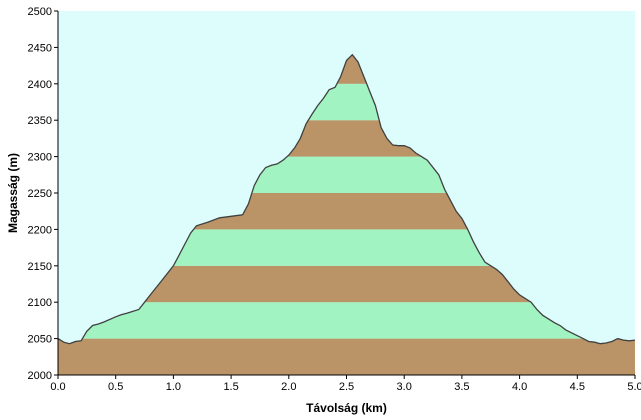 This screenshot has height=420, width=641. What do you see at coordinates (346, 356) in the screenshot?
I see `elevation-band` at bounding box center [346, 356].